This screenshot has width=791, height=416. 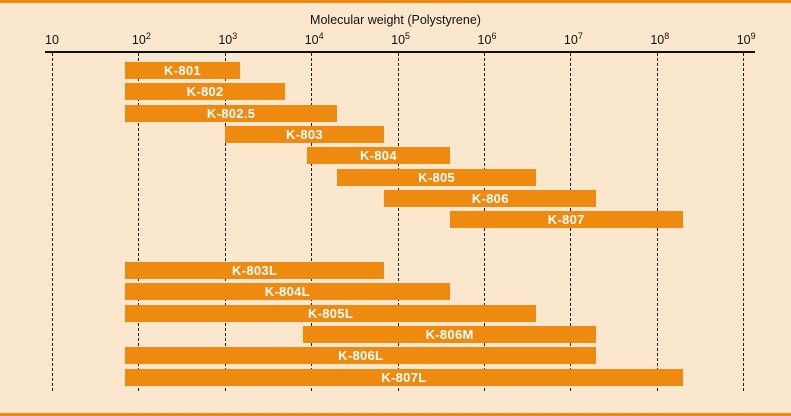 I want to click on tick-exponent: 7, so click(x=580, y=36).